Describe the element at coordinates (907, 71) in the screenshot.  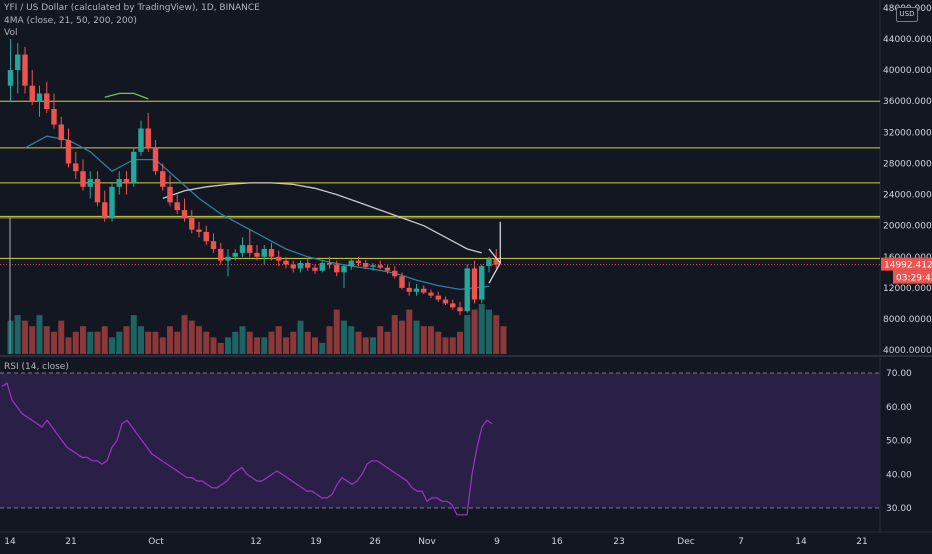
I see `price-tick-label: 40000.000000` at that location.